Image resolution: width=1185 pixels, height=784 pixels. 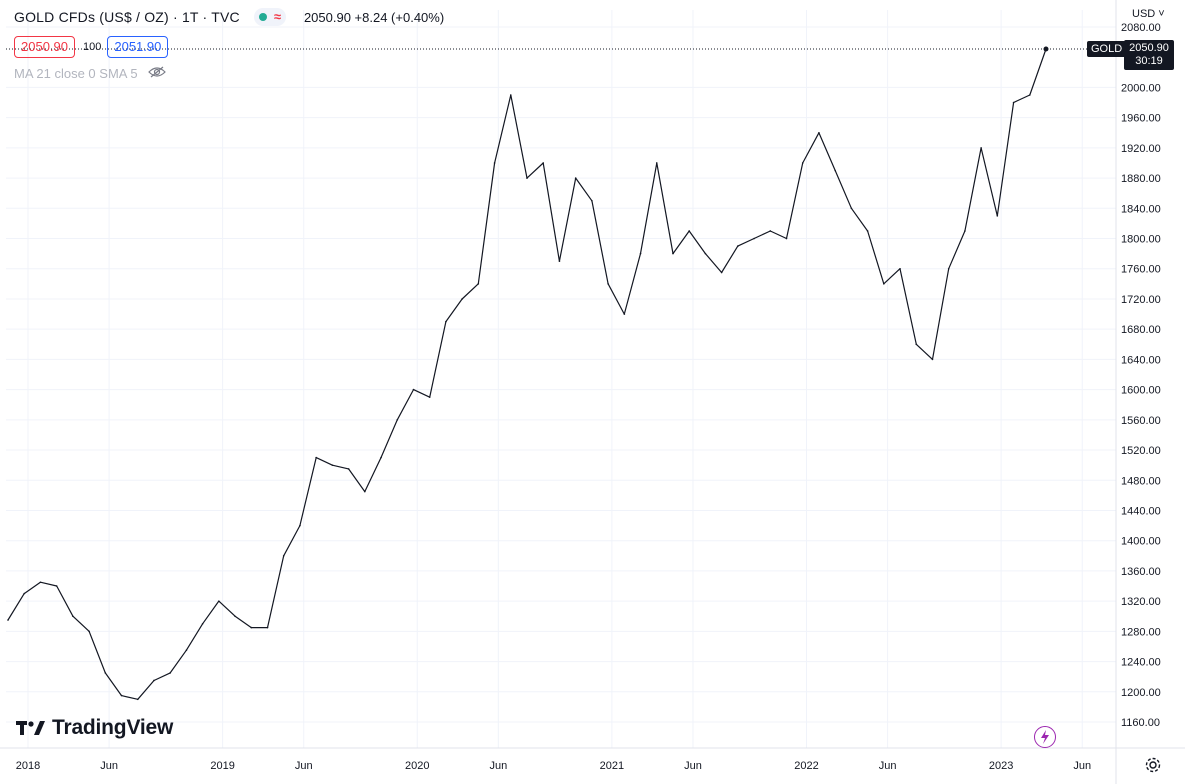 What do you see at coordinates (806, 766) in the screenshot?
I see `x-tick-label: 2022` at bounding box center [806, 766].